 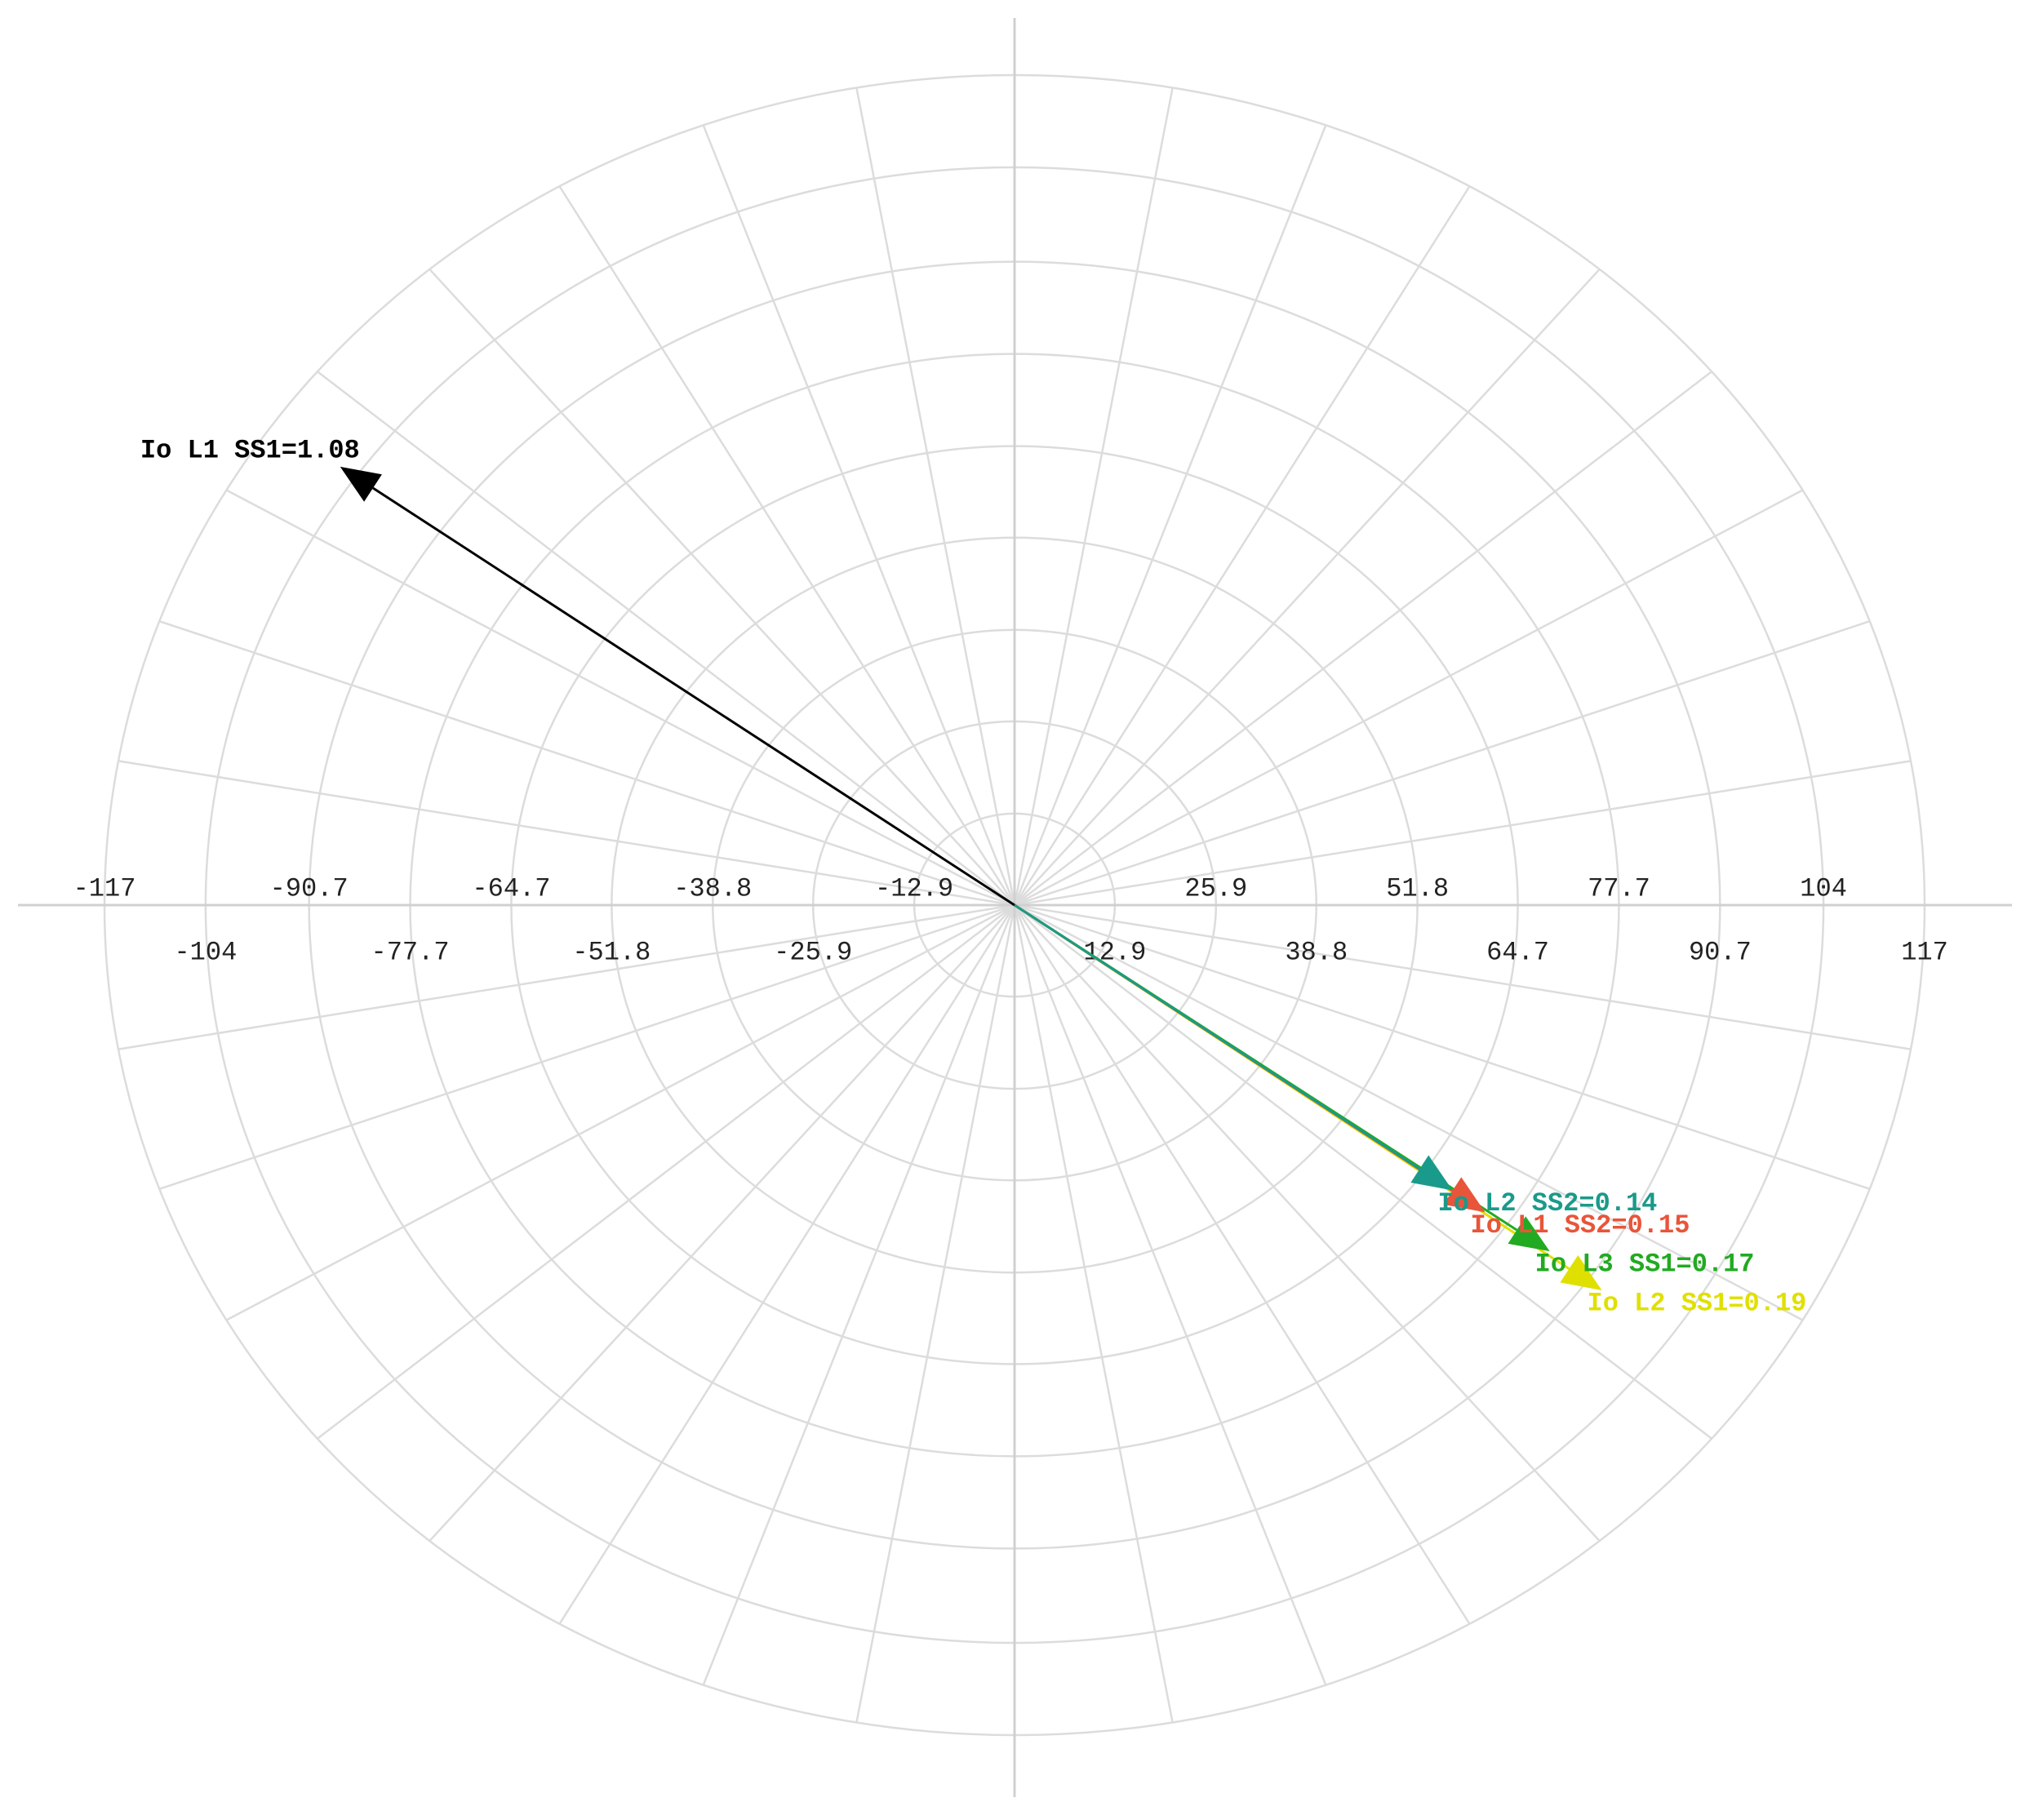 What do you see at coordinates (1645, 1265) in the screenshot?
I see `phasor-label: Io L3 SS1=0.17` at bounding box center [1645, 1265].